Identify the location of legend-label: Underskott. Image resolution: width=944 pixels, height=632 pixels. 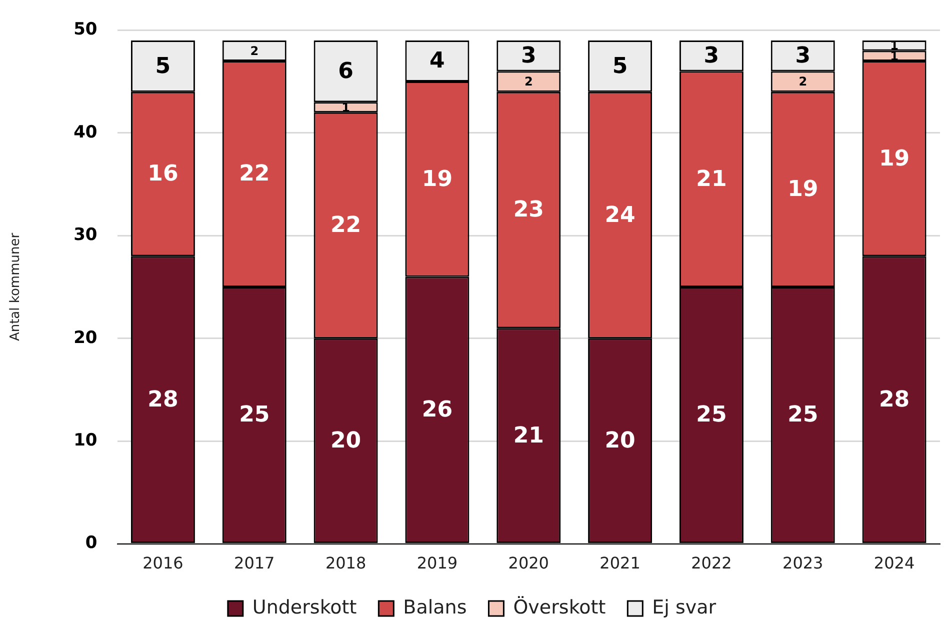
(304, 607).